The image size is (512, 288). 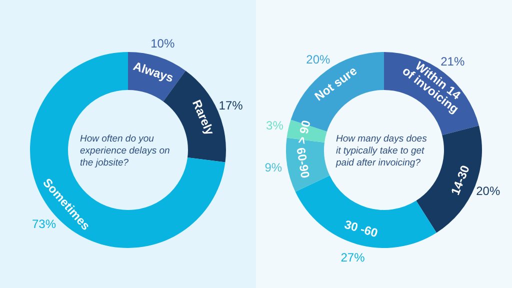 I want to click on slice-label: > 90, so click(x=304, y=132).